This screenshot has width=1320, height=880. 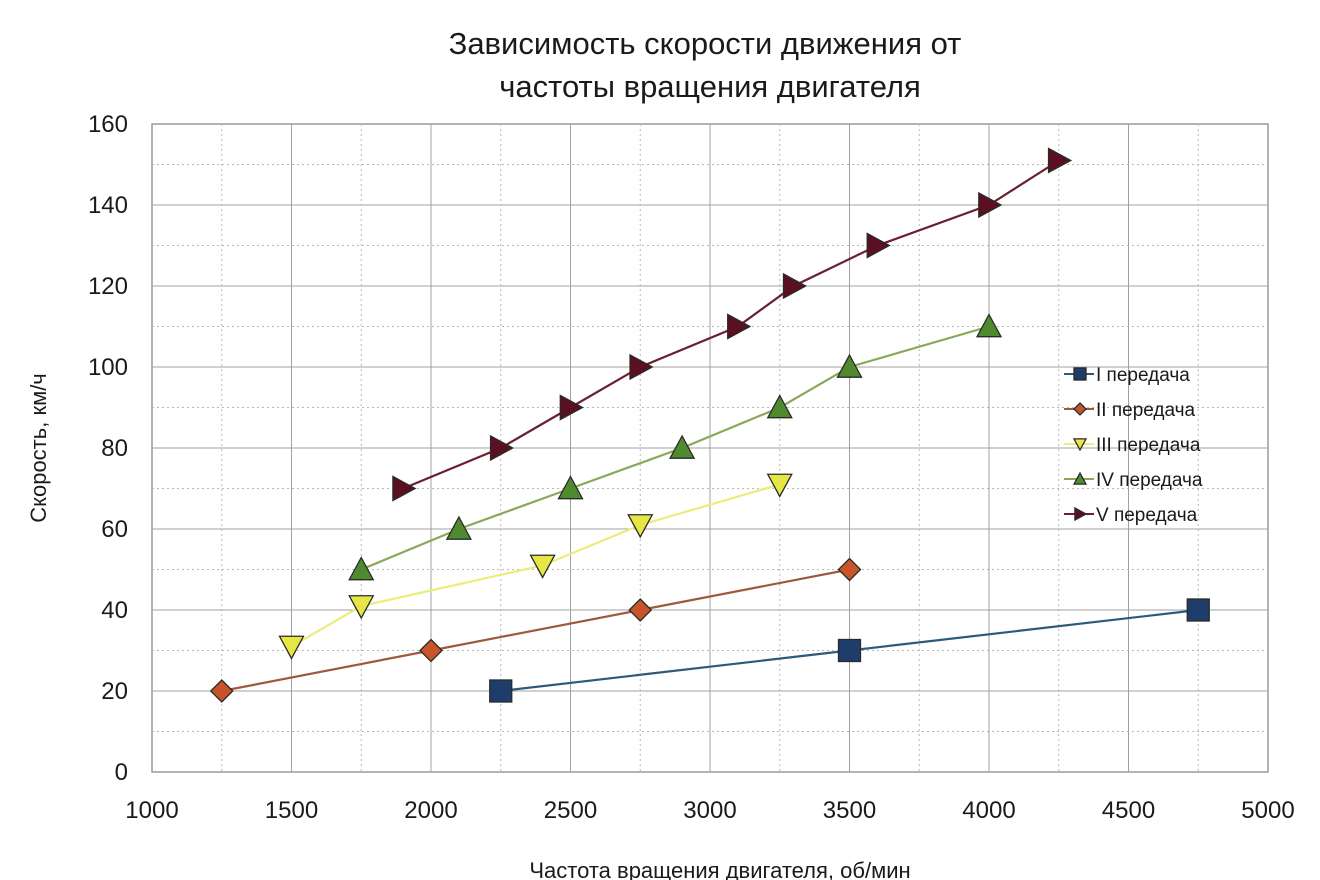 What do you see at coordinates (719, 869) in the screenshot?
I see `x-axis-label: Частота вращения двигателя, об/мин` at bounding box center [719, 869].